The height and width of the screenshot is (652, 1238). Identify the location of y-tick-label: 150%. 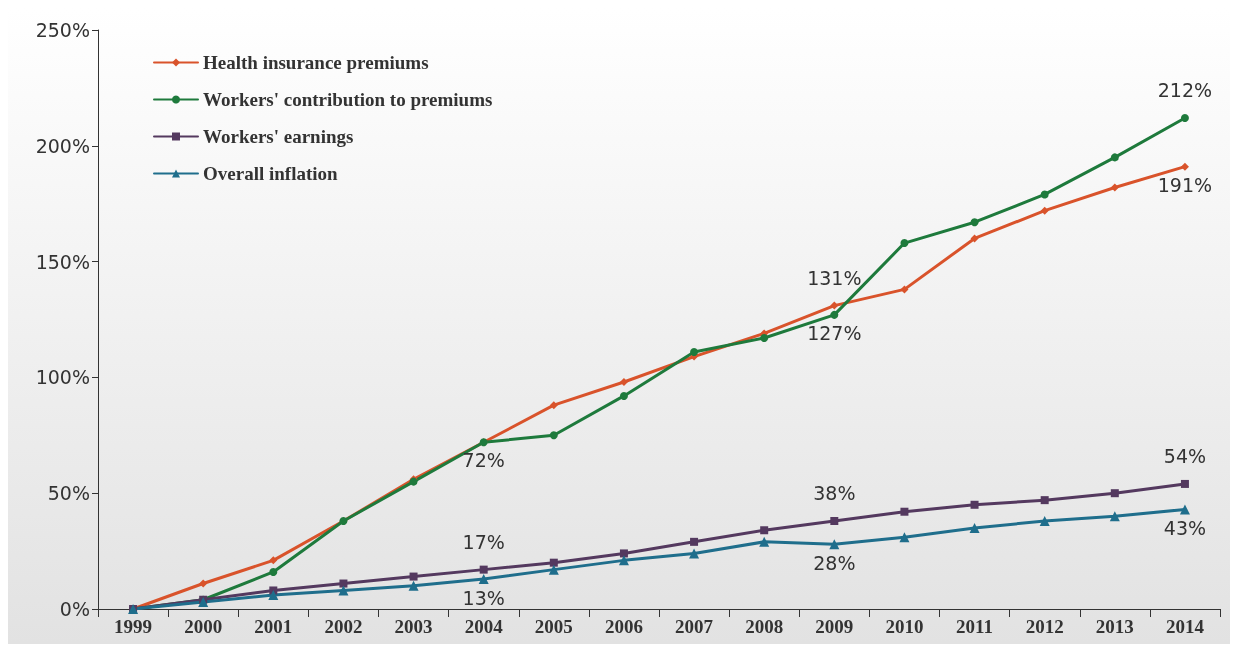
(62, 261).